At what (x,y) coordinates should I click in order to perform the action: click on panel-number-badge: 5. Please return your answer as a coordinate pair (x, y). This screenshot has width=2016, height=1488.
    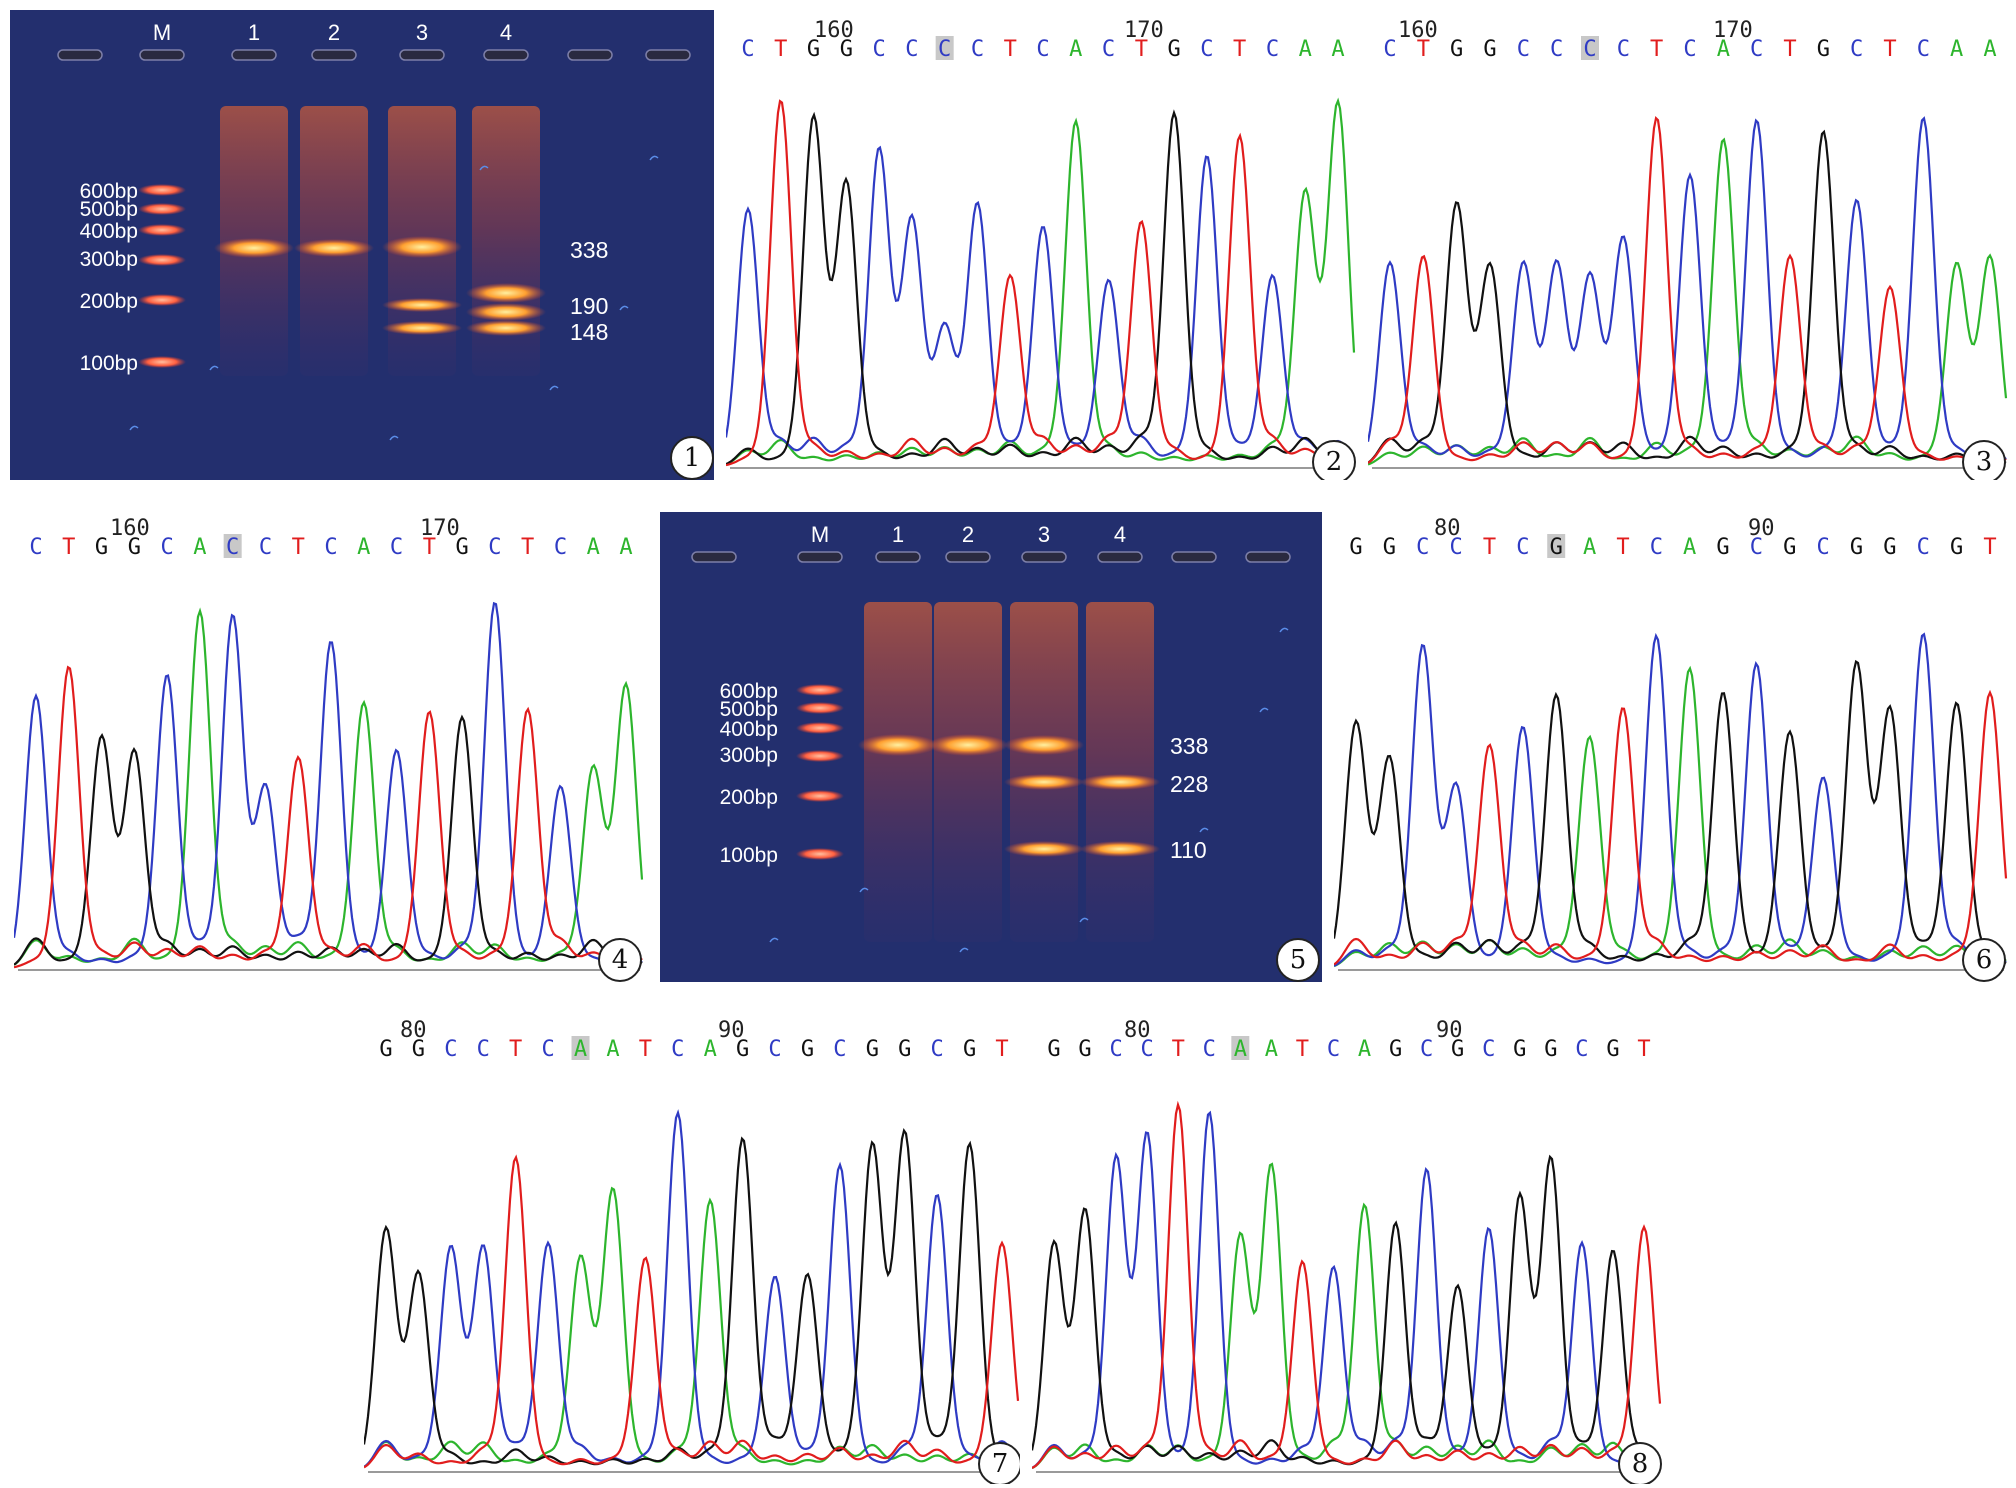
    Looking at the image, I should click on (1298, 960).